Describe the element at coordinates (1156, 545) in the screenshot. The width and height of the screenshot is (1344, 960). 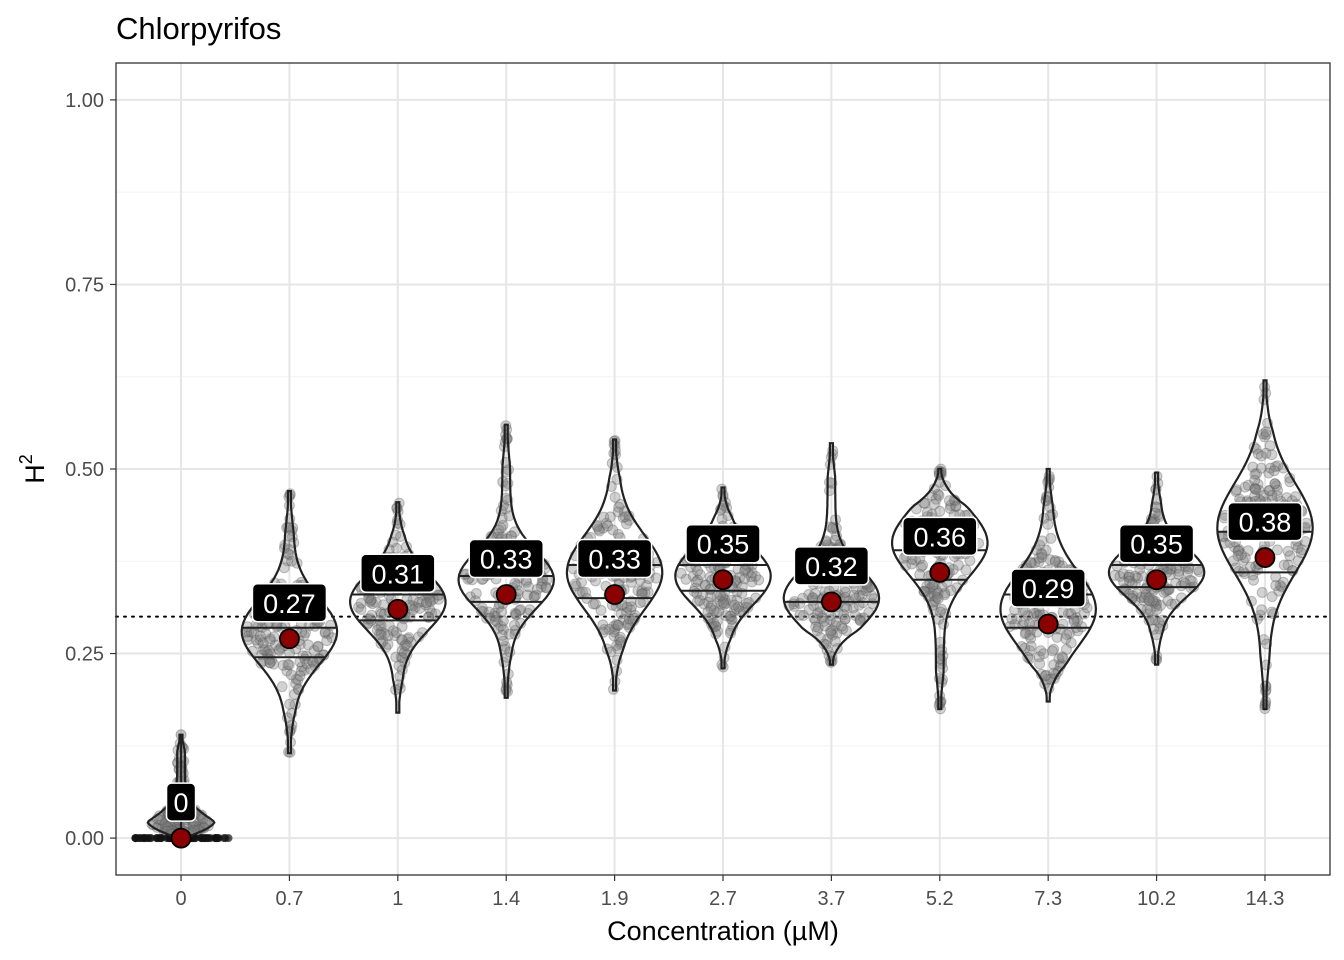
I see `mean-label-text: 0.35` at that location.